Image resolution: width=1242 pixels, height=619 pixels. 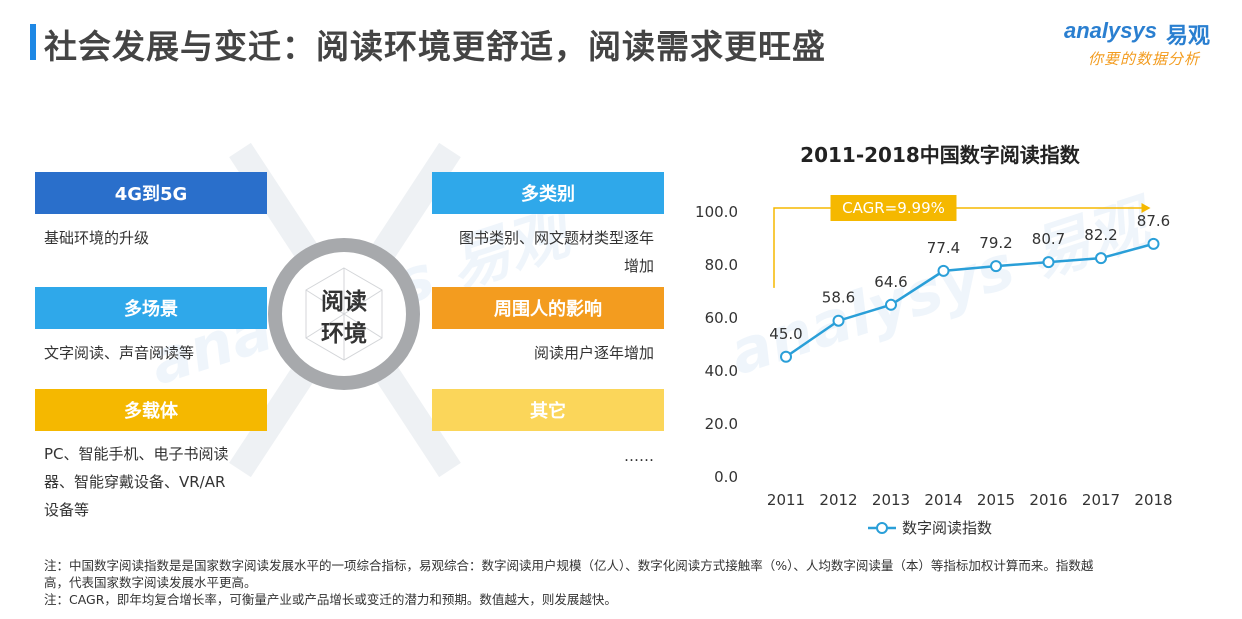 I want to click on x-tick-label: 2014, so click(x=943, y=500).